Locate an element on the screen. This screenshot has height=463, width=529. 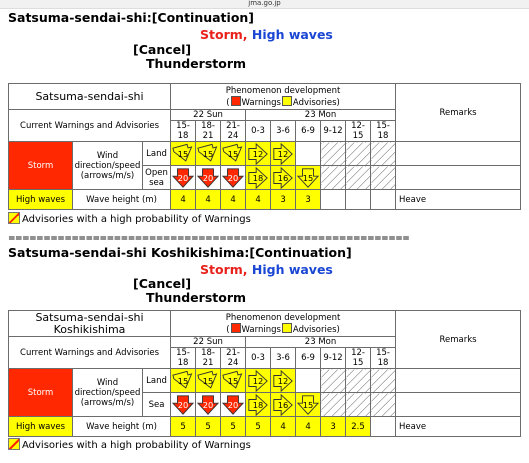
area-name: Satsuma-sendai-shi is located at coordinates (89, 96).